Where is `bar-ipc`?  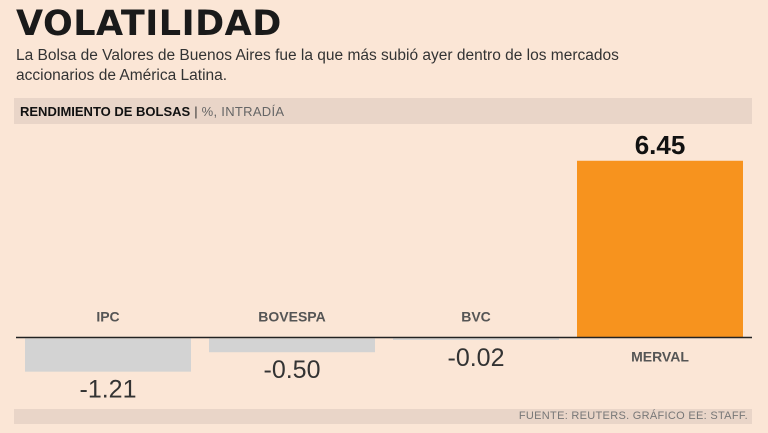
bar-ipc is located at coordinates (108, 355).